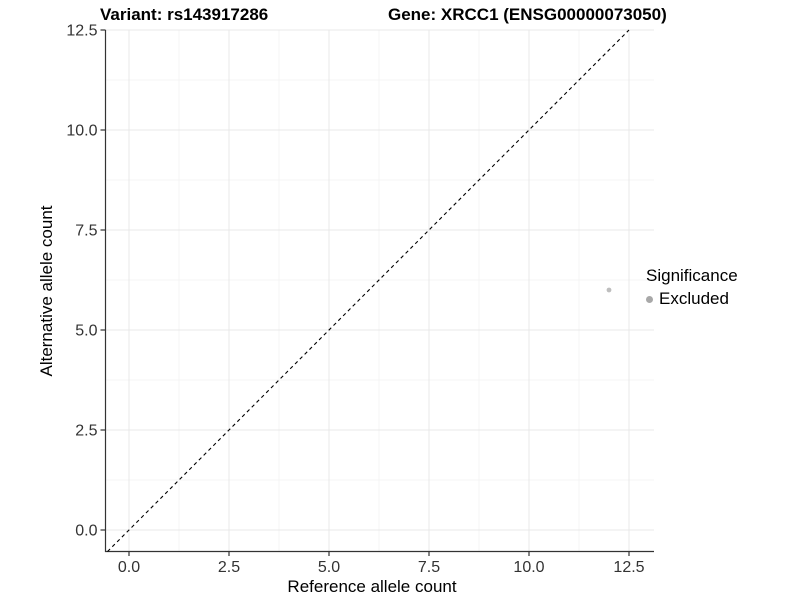 The image size is (800, 600). Describe the element at coordinates (528, 567) in the screenshot. I see `x-tick-label: 10.0` at that location.